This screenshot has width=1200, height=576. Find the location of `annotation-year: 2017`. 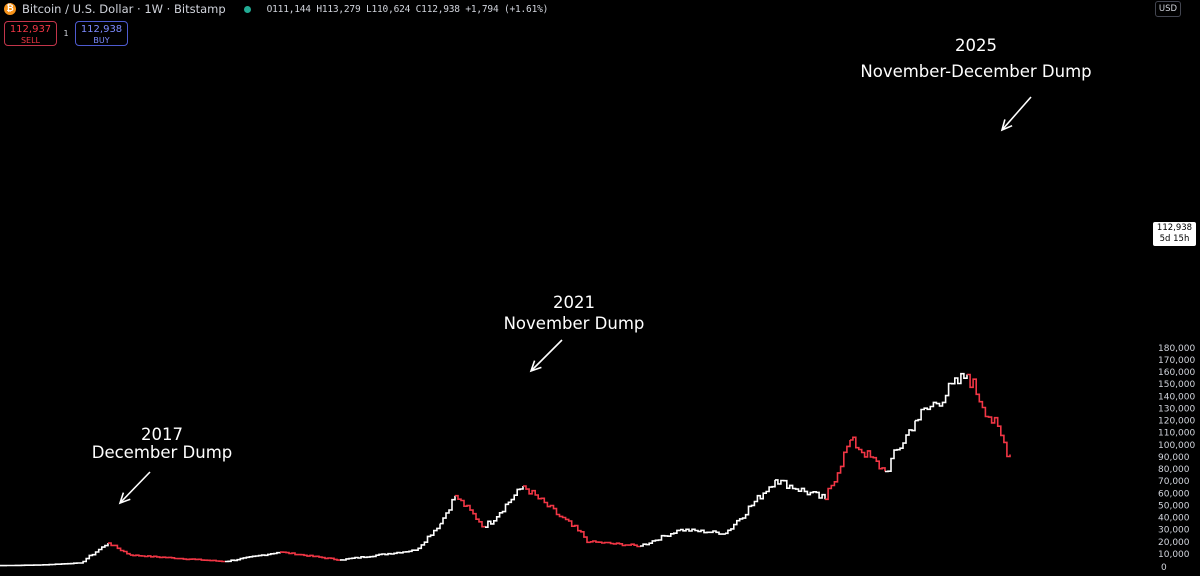

annotation-year: 2017 is located at coordinates (162, 434).